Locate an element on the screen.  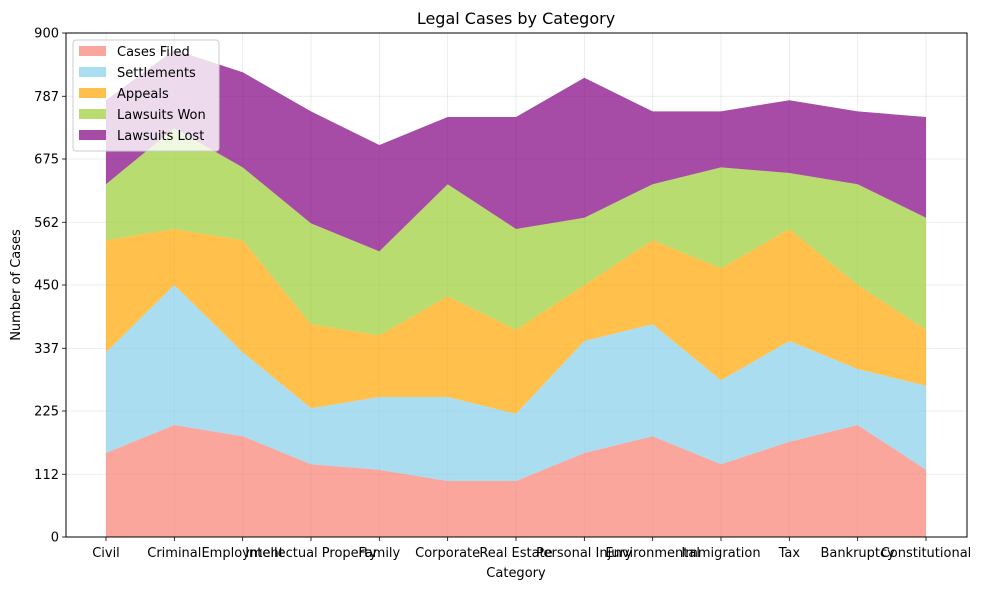
y-tick-label: 562 is located at coordinates (46, 223).